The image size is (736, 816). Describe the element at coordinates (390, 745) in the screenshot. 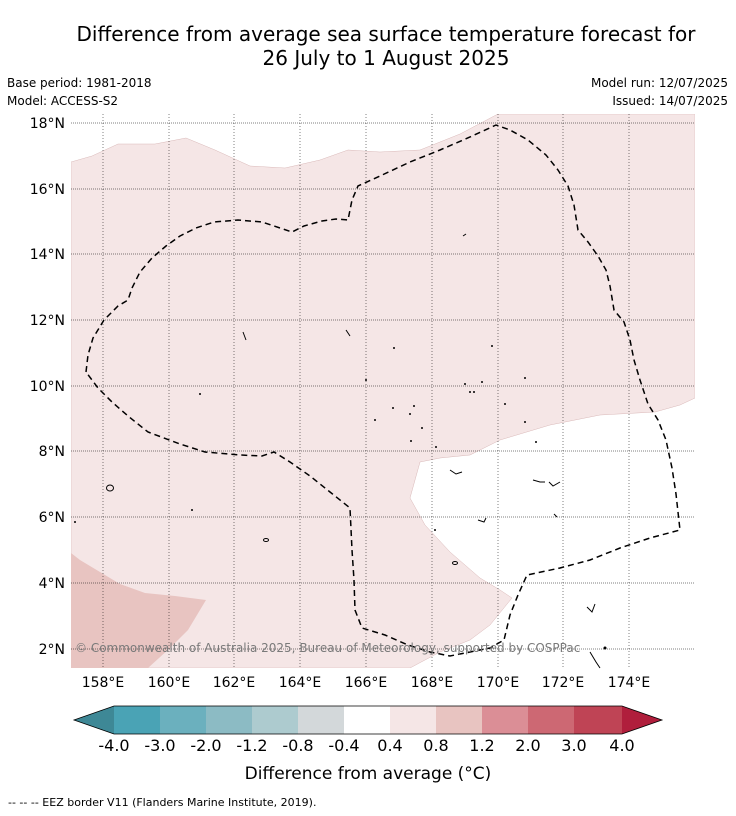

I see `colorbar-tick-label: 0.4` at that location.